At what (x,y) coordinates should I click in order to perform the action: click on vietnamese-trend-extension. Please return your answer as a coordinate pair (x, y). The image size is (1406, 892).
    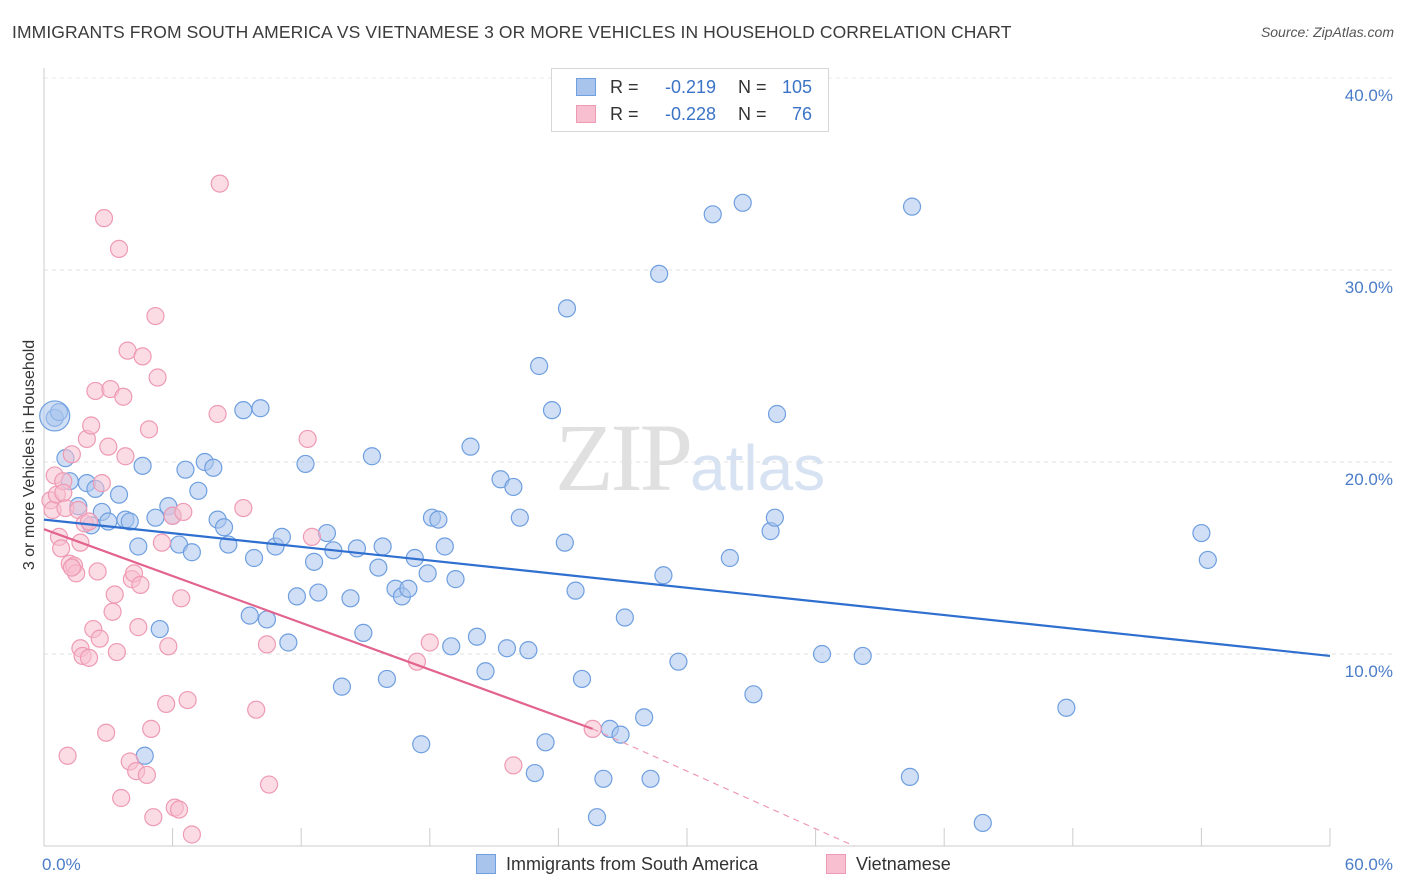
    Looking at the image, I should click on (723, 787).